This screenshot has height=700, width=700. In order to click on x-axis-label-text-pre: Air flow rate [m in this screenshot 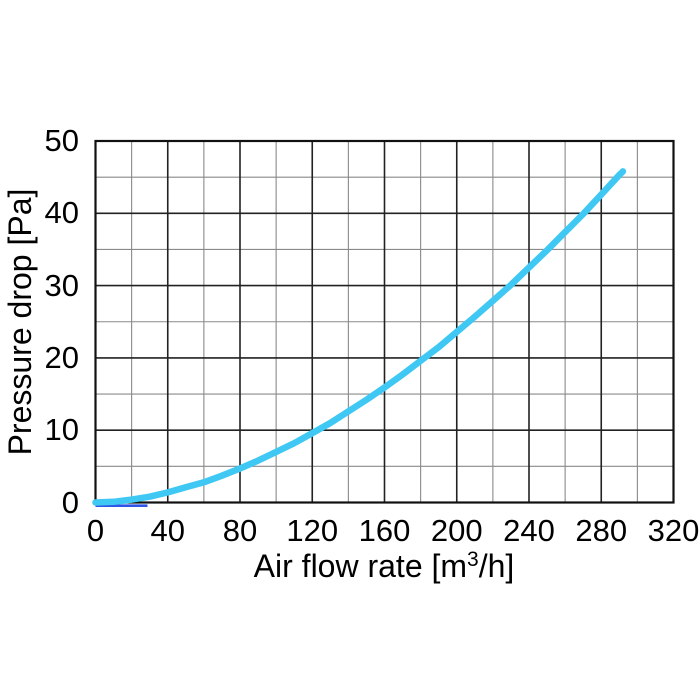, I will do `click(360, 566)`.